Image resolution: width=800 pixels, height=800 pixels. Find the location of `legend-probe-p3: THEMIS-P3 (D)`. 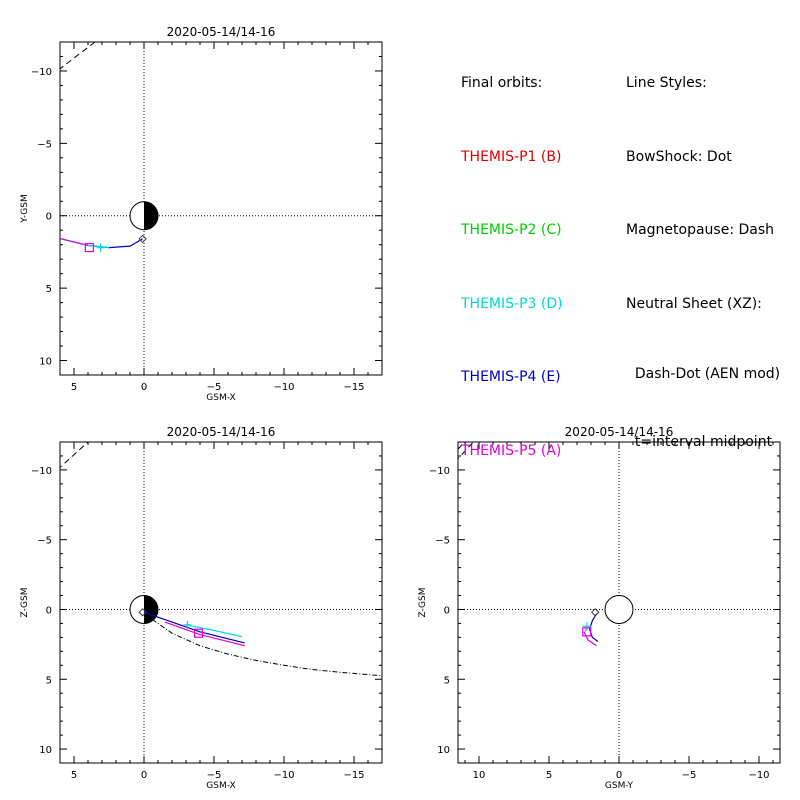

legend-probe-p3: THEMIS-P3 (D) is located at coordinates (512, 303).